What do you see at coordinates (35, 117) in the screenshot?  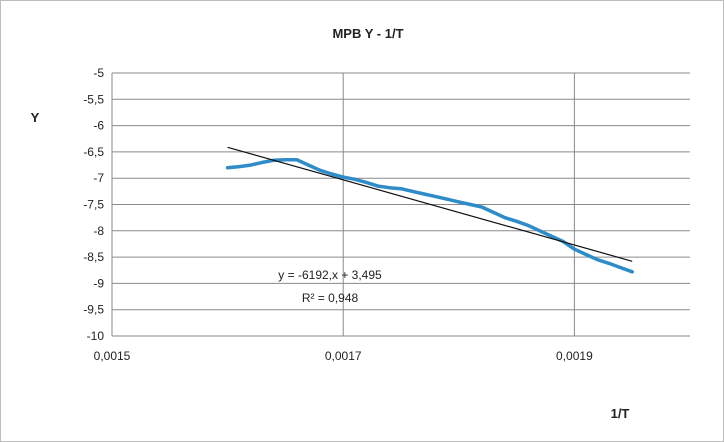 I see `y-axis-label: Y` at bounding box center [35, 117].